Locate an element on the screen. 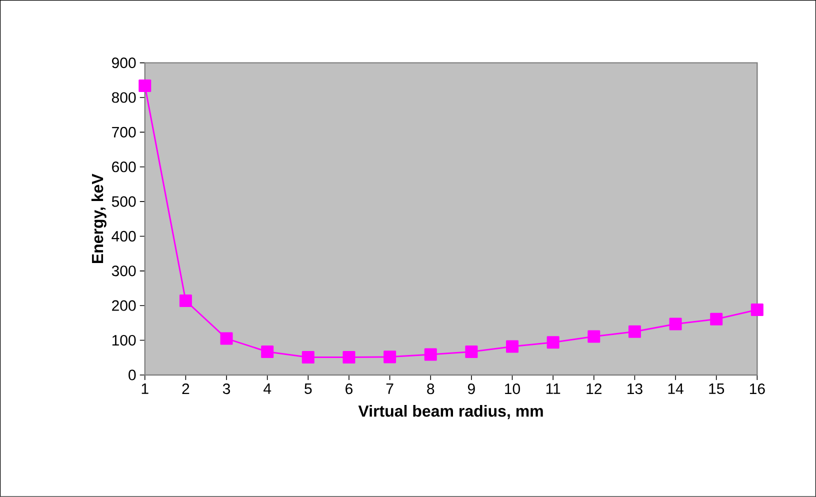 The width and height of the screenshot is (816, 497). x-tick-label: 13 is located at coordinates (635, 389).